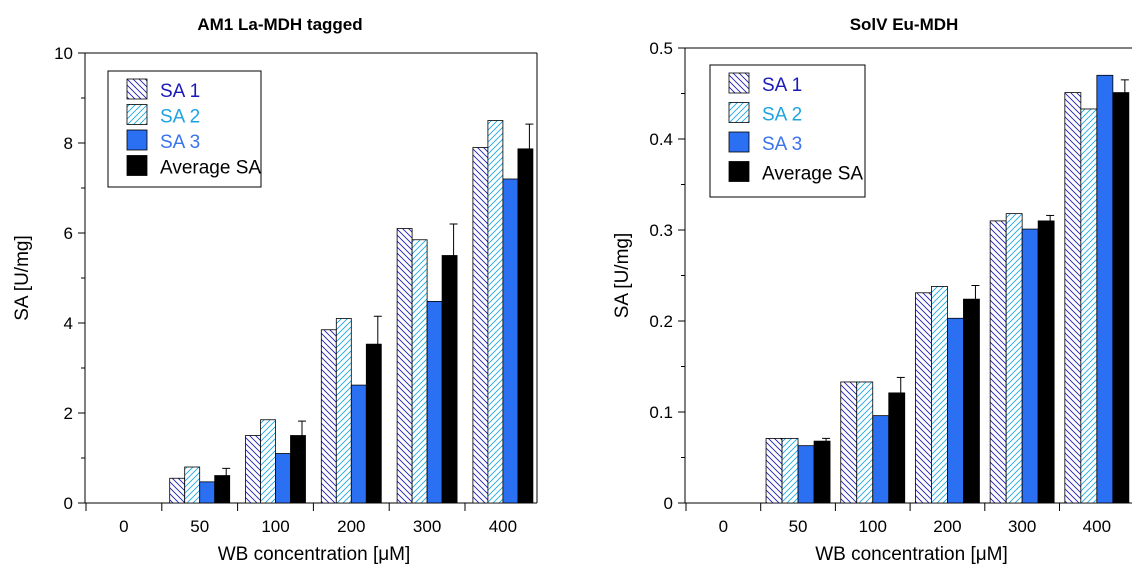 The width and height of the screenshot is (1132, 576). What do you see at coordinates (661, 412) in the screenshot?
I see `p1-y-tick-label: 0.1` at bounding box center [661, 412].